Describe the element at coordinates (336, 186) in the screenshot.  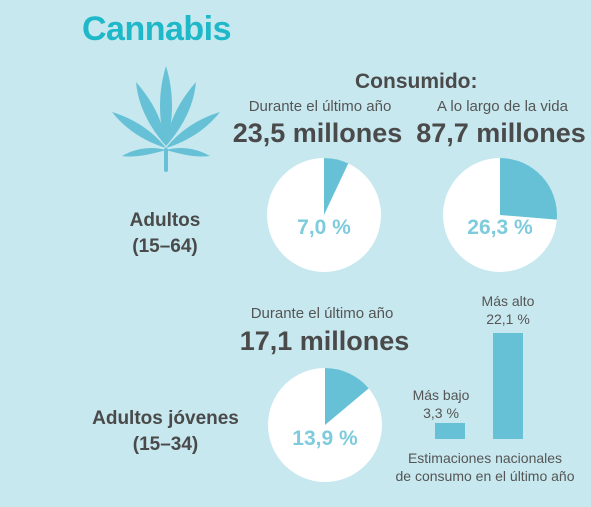
I see `pie-slice-last-year` at that location.